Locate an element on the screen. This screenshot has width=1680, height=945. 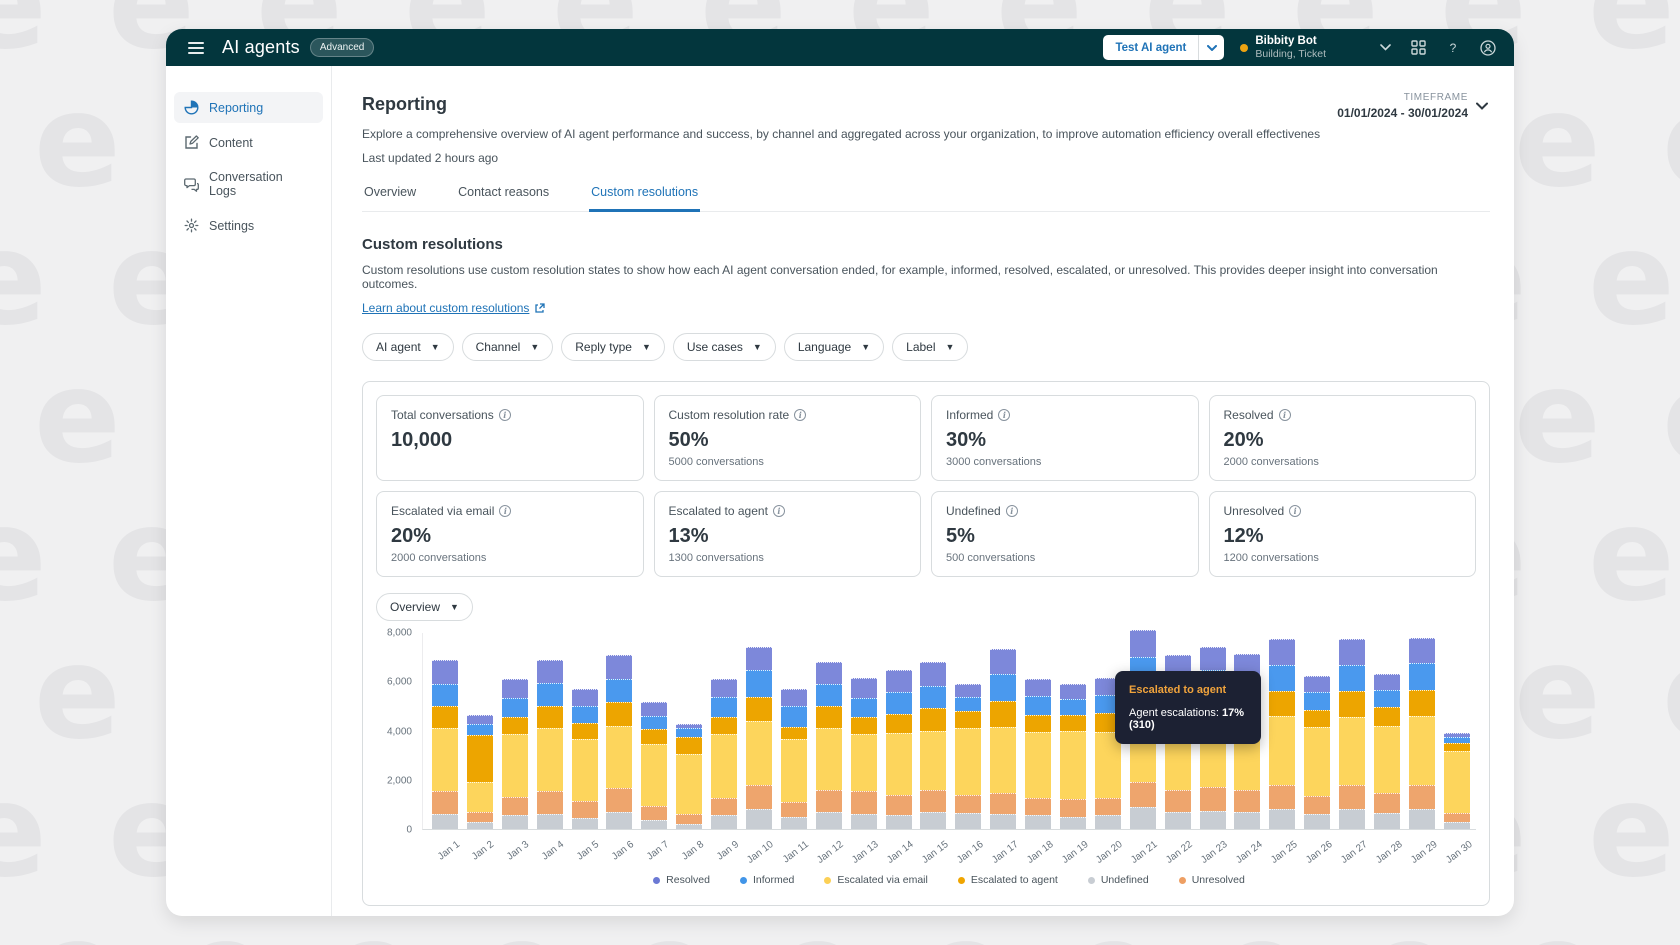
test-ai-agent-button: Test AI agent is located at coordinates (1164, 47).